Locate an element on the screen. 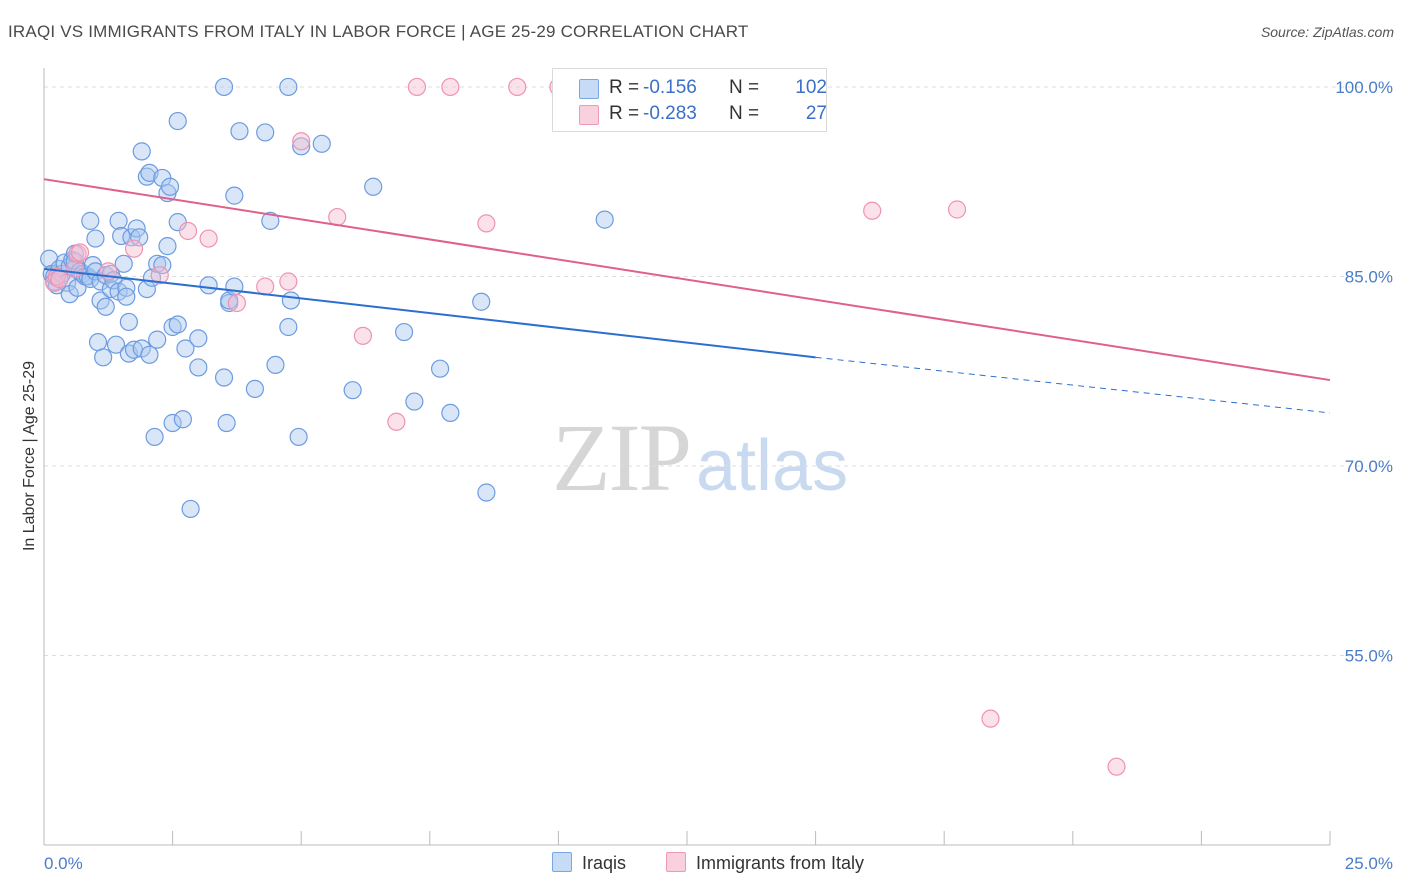 The height and width of the screenshot is (892, 1406). stats-legend: R = -0.156 N = 102 R = -0.283 N = 27 is located at coordinates (689, 100).